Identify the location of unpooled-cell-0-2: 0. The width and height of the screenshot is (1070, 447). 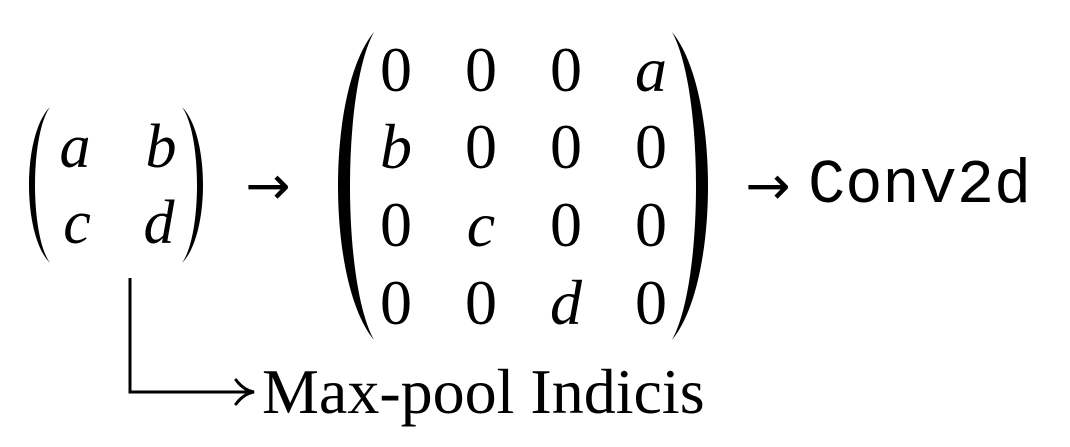
(566, 69).